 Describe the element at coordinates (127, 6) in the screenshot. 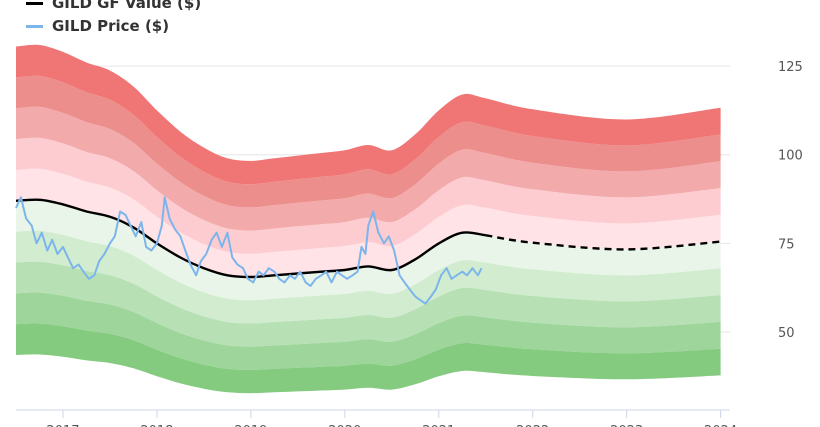

I see `legend-label-gf-value: GILD GF Value ($)` at that location.